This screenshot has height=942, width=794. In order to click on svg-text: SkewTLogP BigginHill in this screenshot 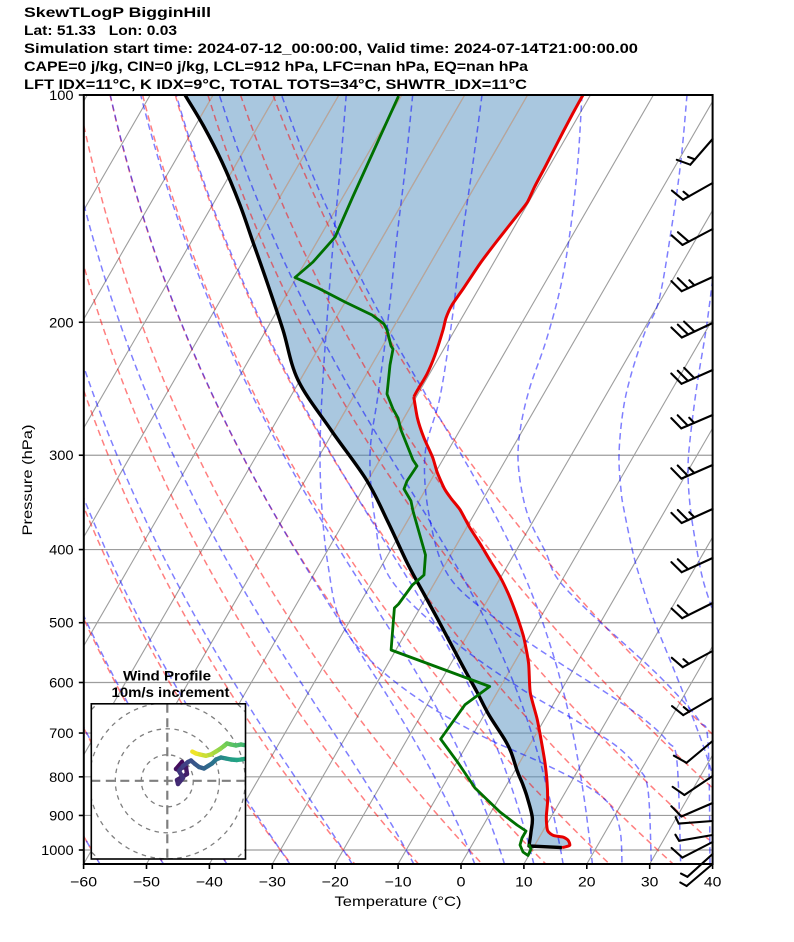, I will do `click(117, 12)`.